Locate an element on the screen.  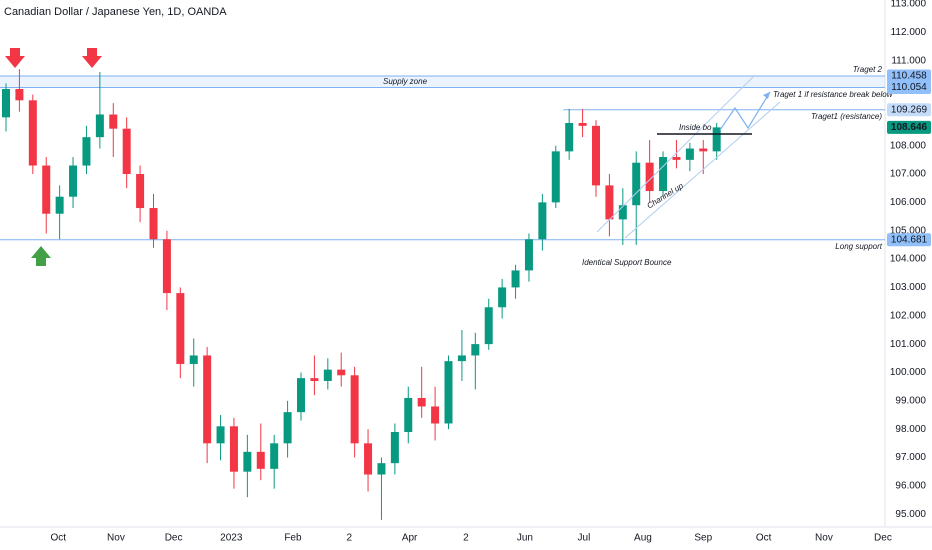
price-label: 109.269 is located at coordinates (909, 109).